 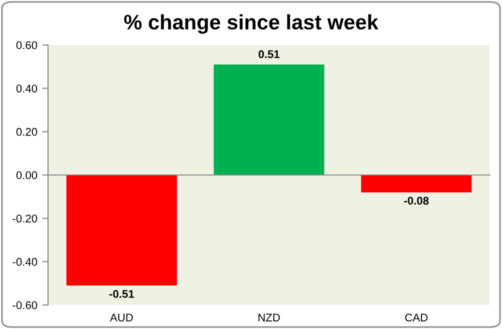 I want to click on x-tick-label: CAD, so click(x=416, y=318).